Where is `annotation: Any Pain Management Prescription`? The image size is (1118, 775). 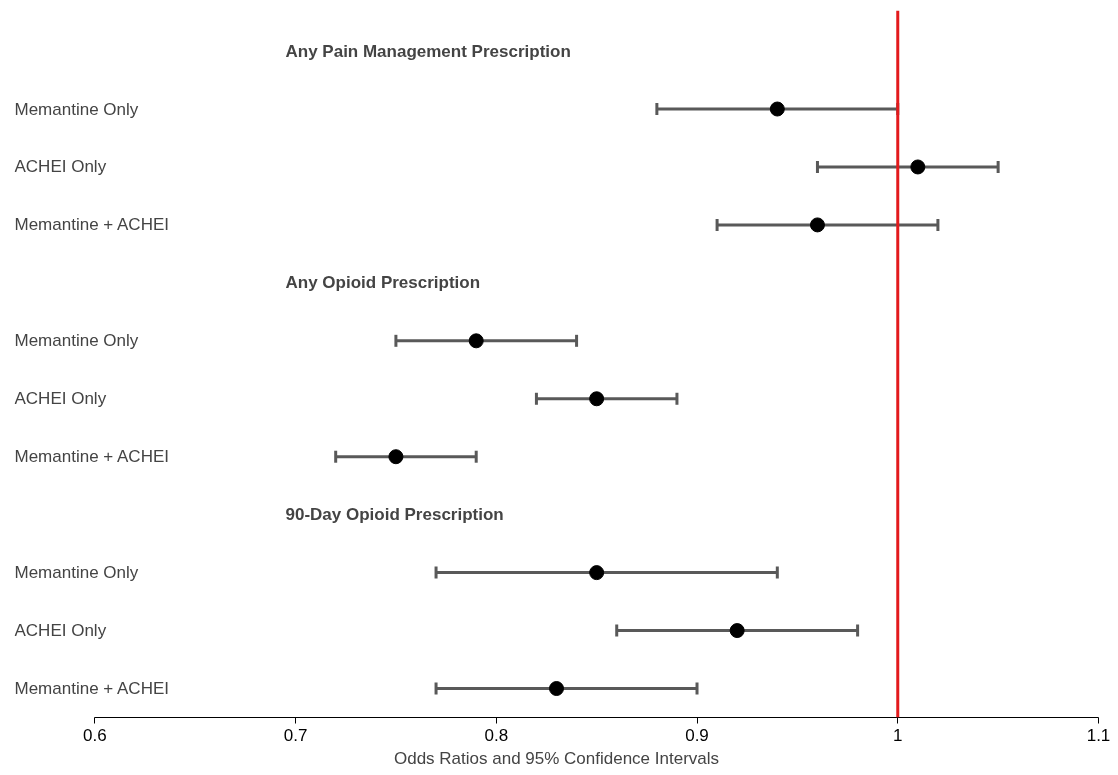
annotation: Any Pain Management Prescription is located at coordinates (428, 51).